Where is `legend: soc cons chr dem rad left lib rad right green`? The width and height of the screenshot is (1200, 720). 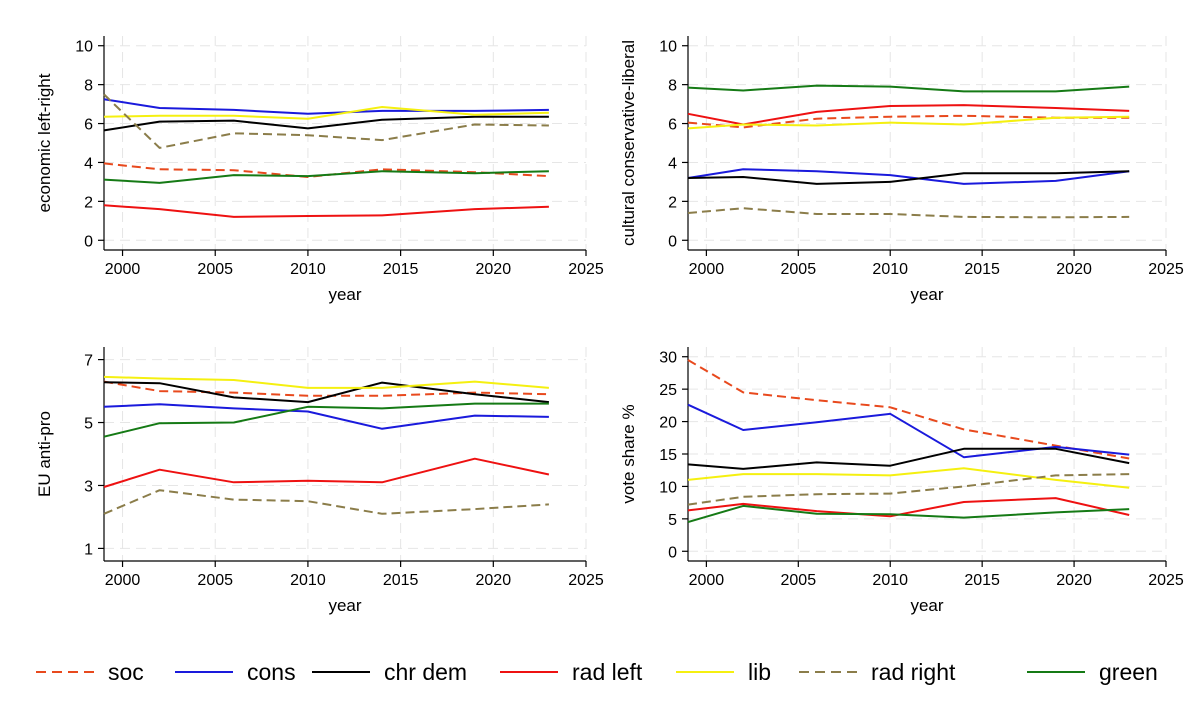
legend: soc cons chr dem rad left lib rad right green is located at coordinates (597, 672).